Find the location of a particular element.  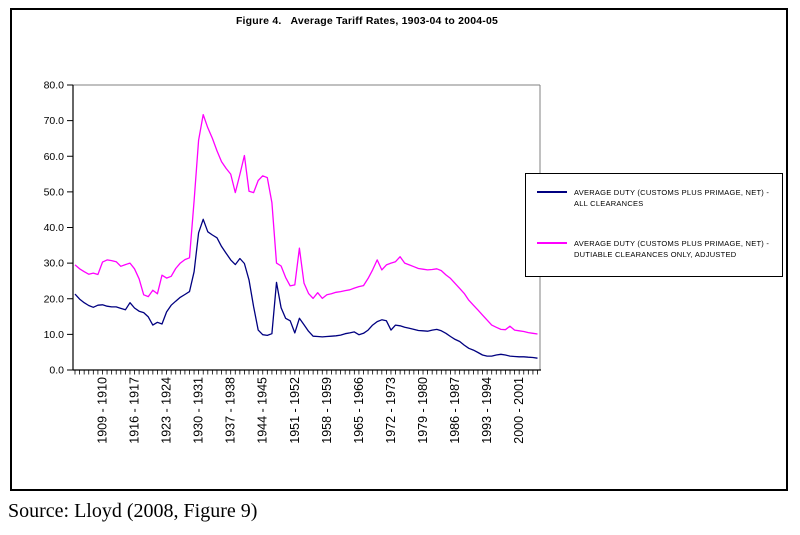

x-tick-label: 1993 - 1994 is located at coordinates (487, 410).